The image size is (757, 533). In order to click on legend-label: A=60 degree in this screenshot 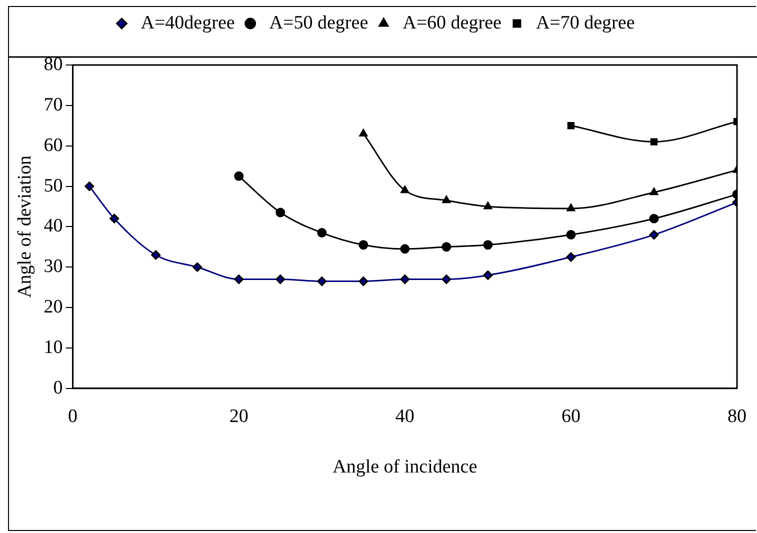, I will do `click(452, 23)`.